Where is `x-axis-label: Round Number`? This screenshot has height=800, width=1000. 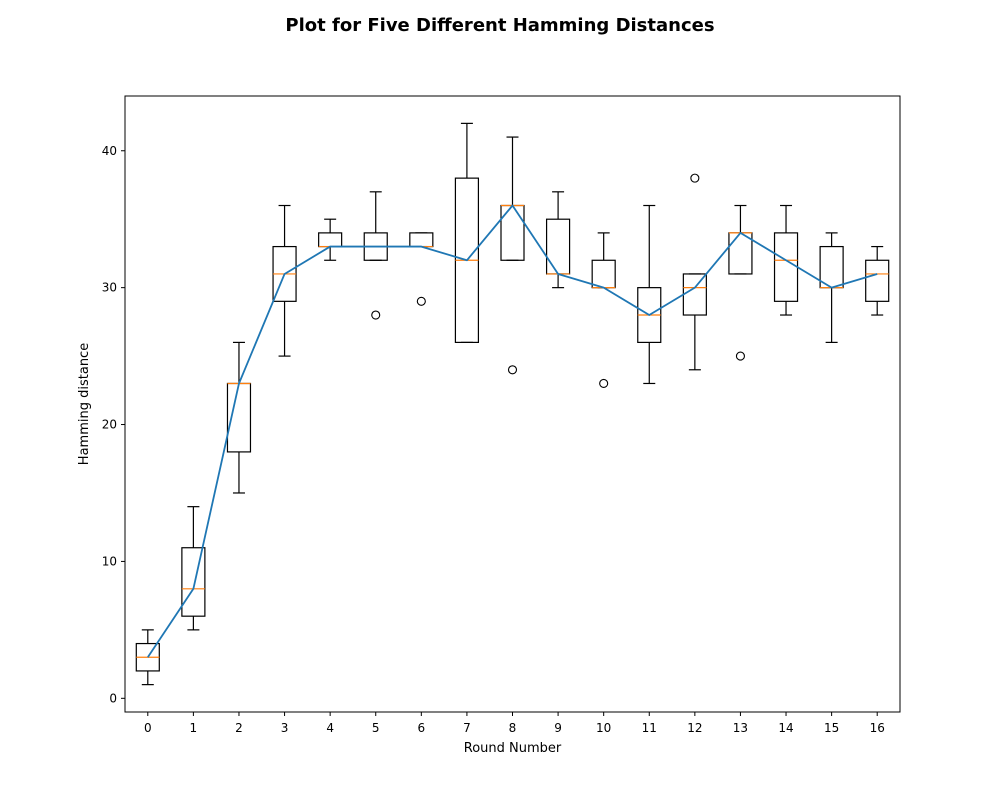
x-axis-label: Round Number is located at coordinates (513, 748).